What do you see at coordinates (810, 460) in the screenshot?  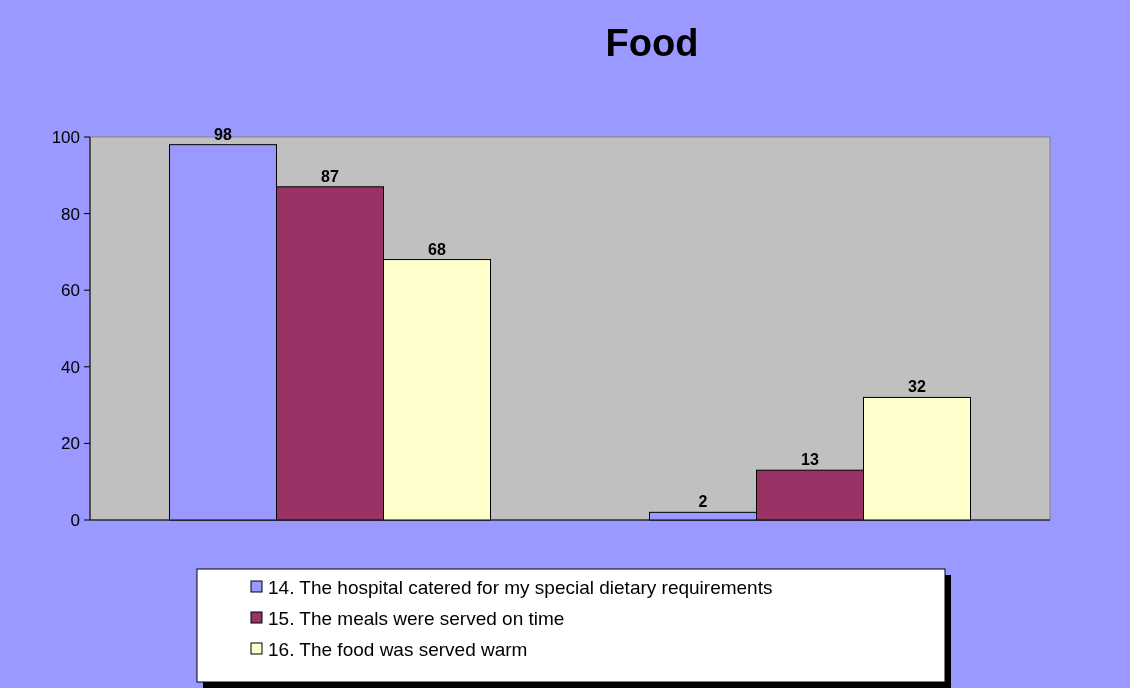 I see `data-label: 13` at bounding box center [810, 460].